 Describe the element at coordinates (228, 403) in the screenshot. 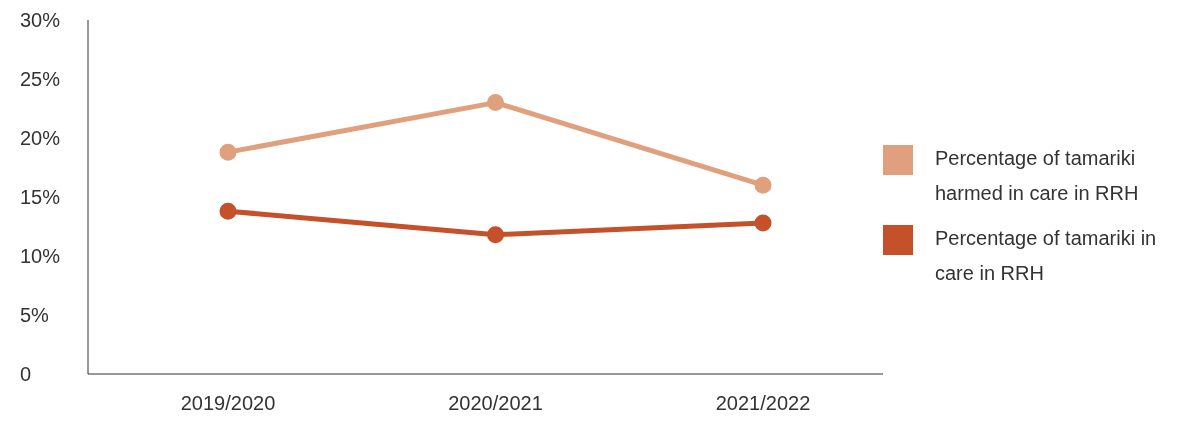

I see `x-tick-label: 2019/2020` at that location.